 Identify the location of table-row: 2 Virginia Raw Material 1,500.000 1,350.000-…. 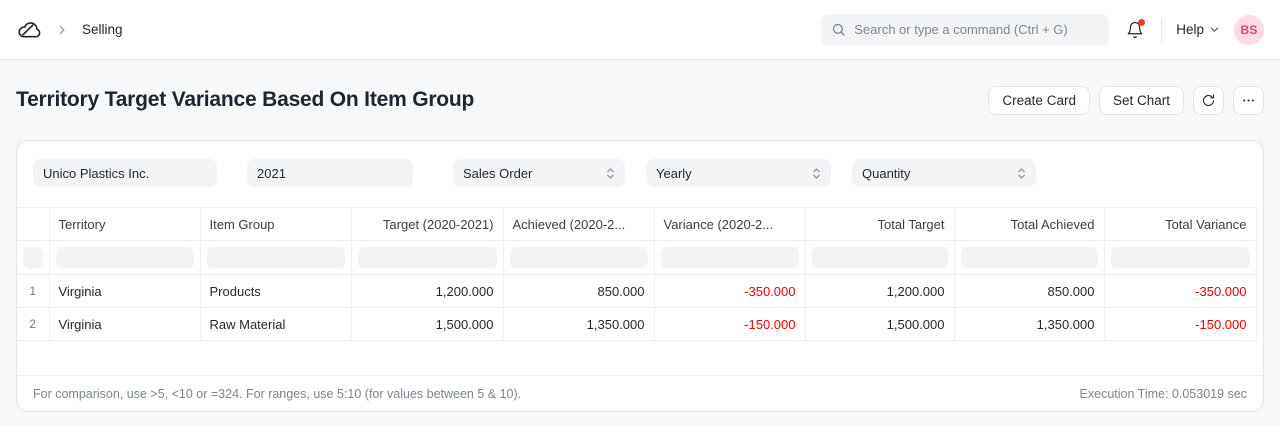
(640, 324).